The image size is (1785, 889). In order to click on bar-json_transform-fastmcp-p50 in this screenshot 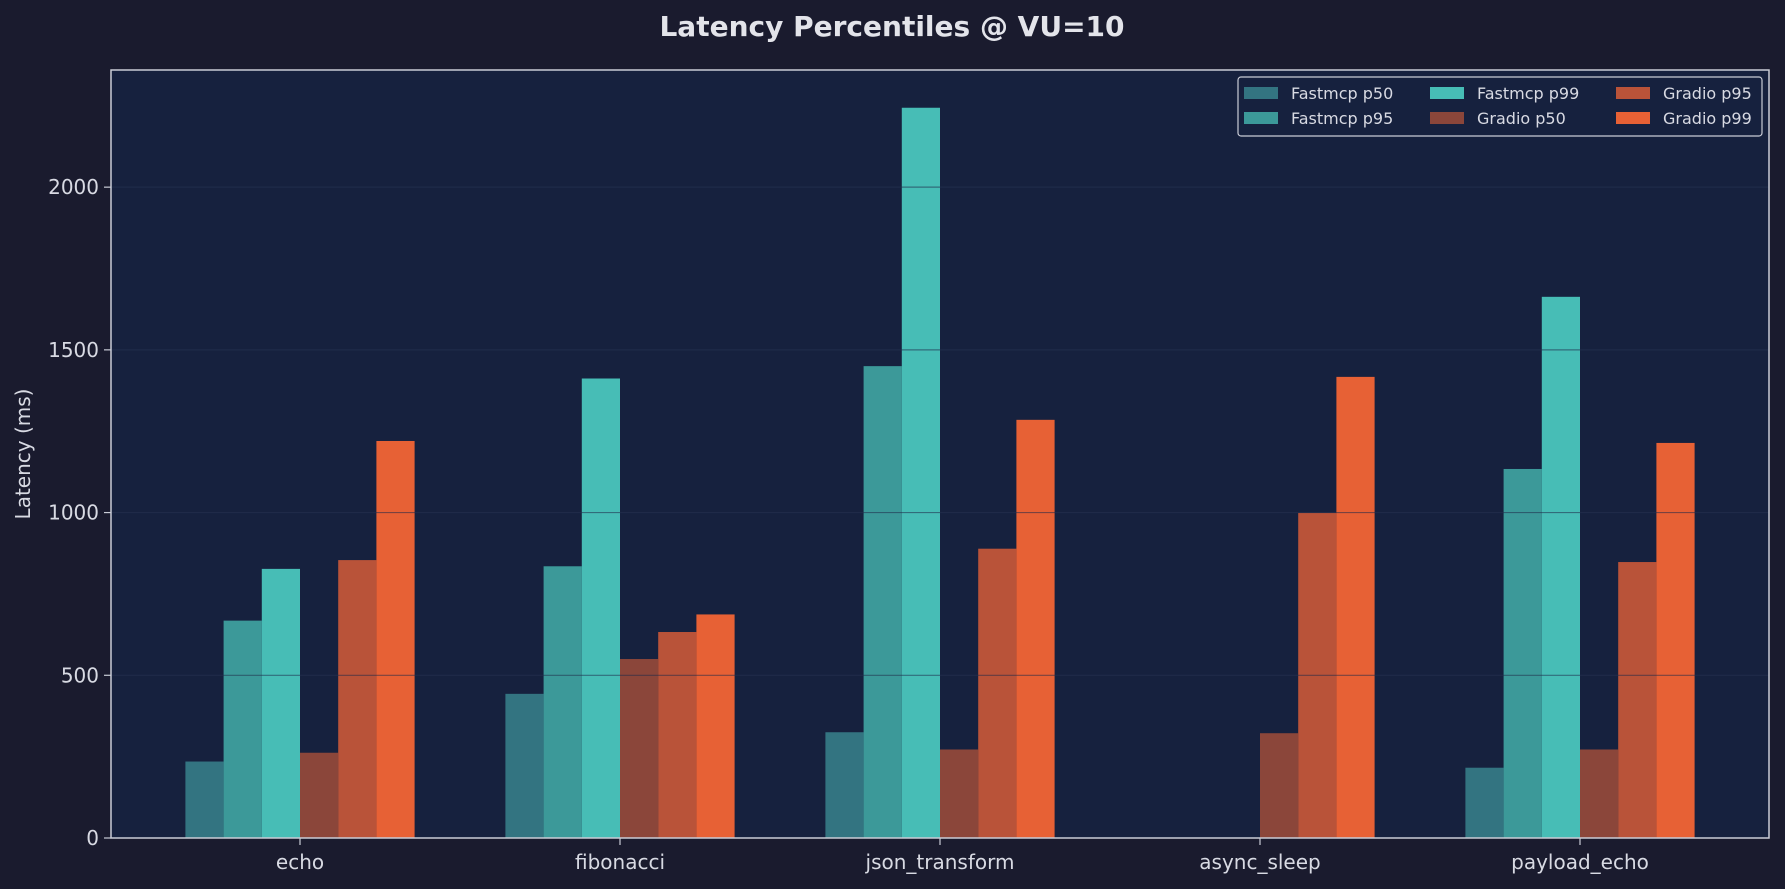, I will do `click(844, 785)`.